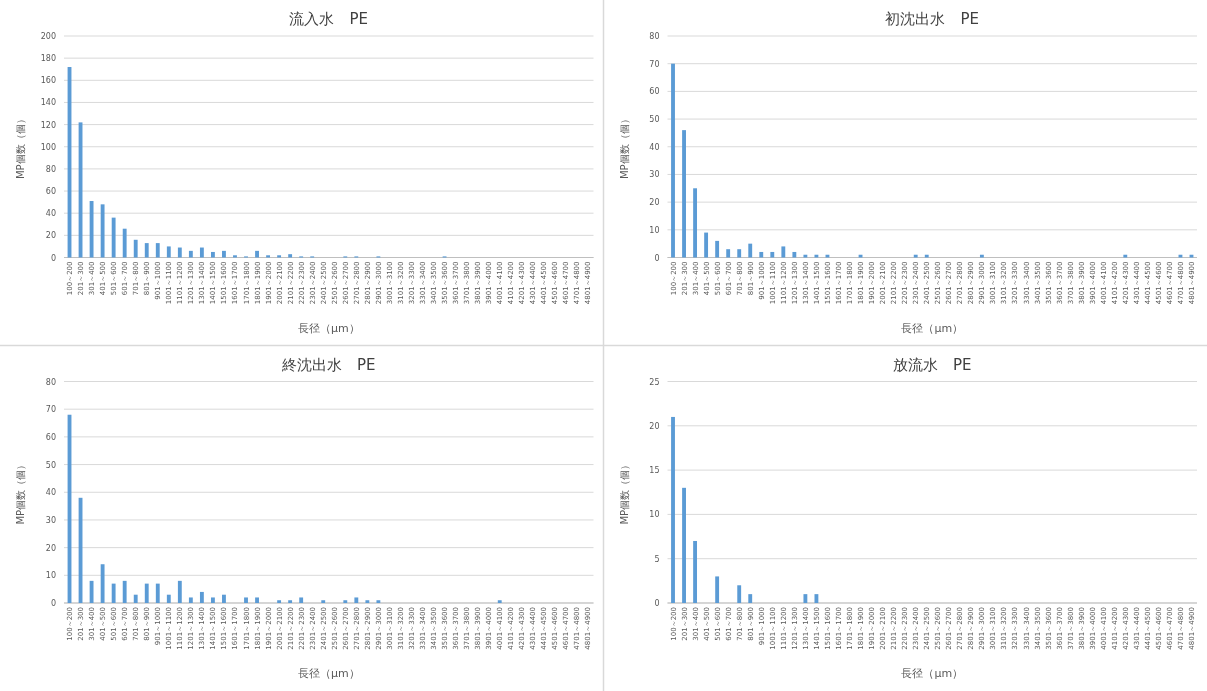  Describe the element at coordinates (654, 382) in the screenshot. I see `y-tick-label: 25` at that location.